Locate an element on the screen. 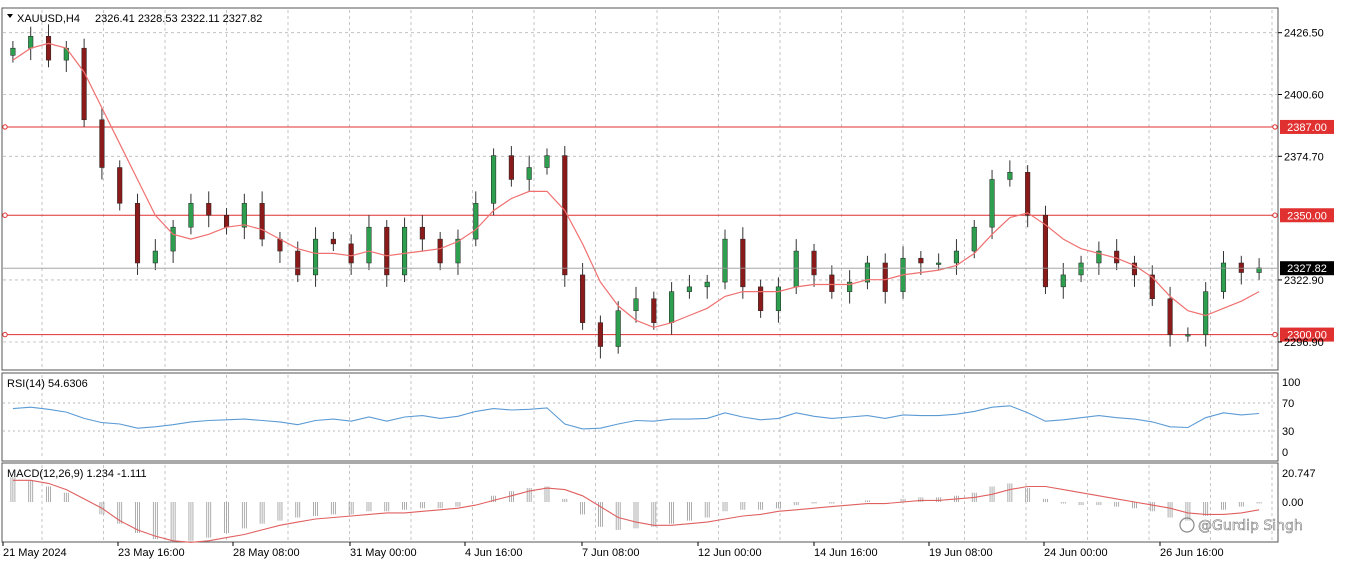 This screenshot has width=1345, height=562. level-badge-label: 2387.00 is located at coordinates (1307, 128).